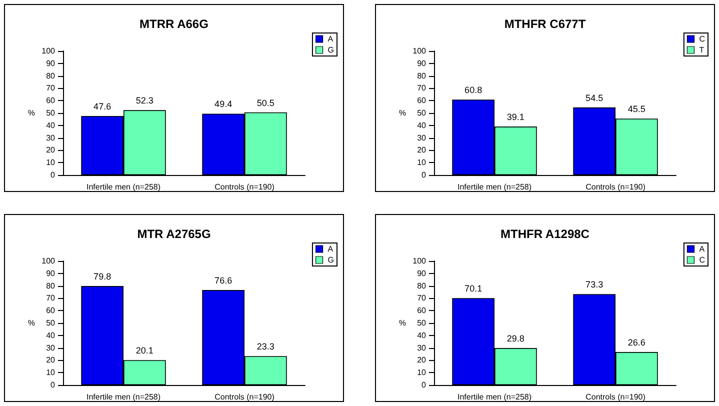 Image resolution: width=719 pixels, height=406 pixels. Describe the element at coordinates (545, 24) in the screenshot. I see `chart-title: MTHFR C677T` at that location.